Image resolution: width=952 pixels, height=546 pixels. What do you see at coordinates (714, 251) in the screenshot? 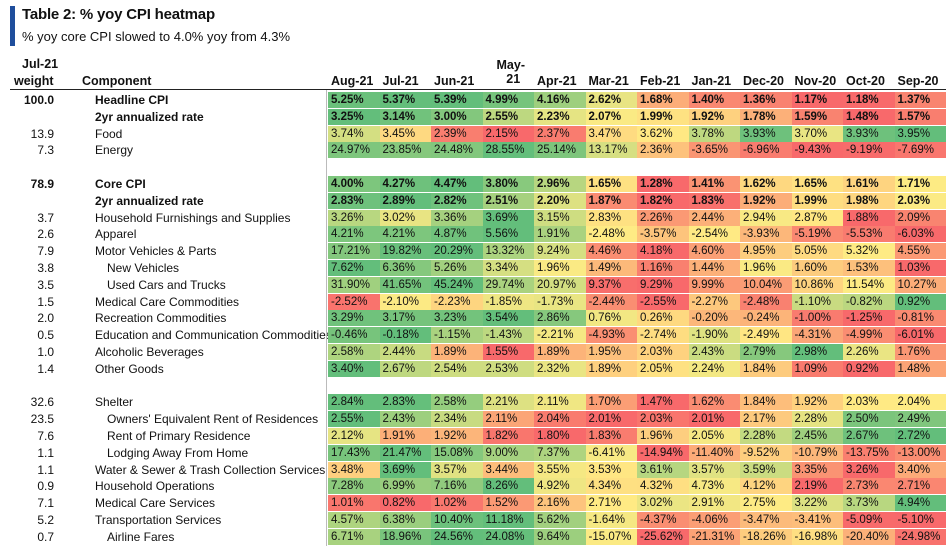
I see `heatmap-cell: 4.60%` at bounding box center [714, 251].